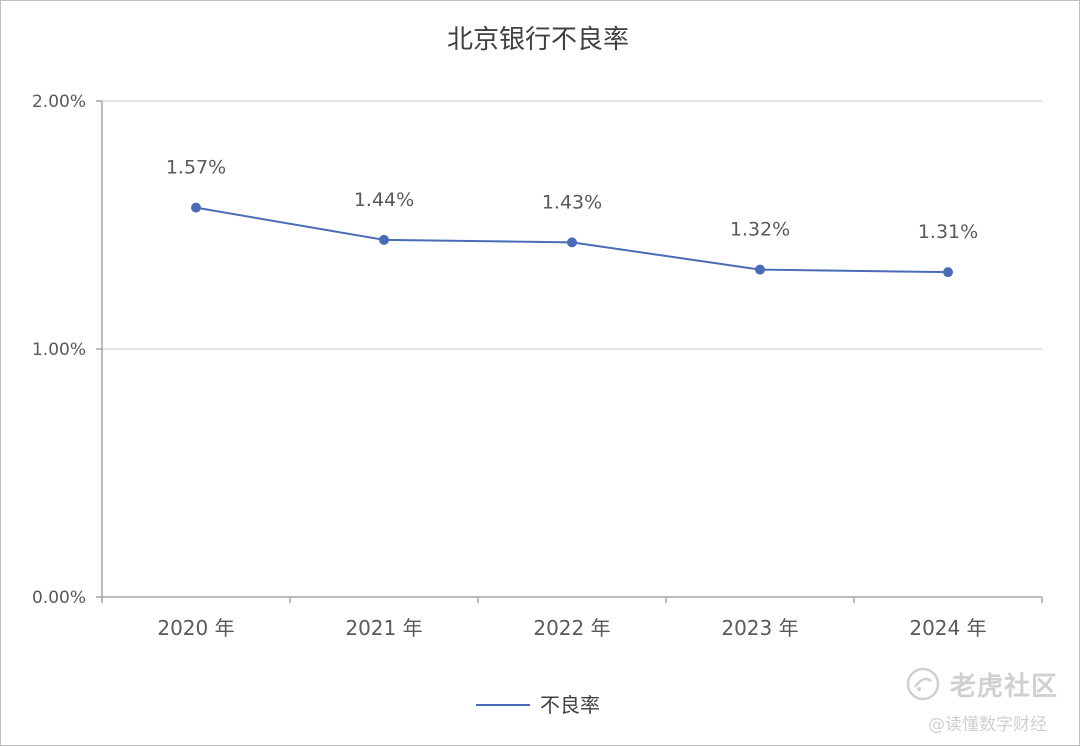 This screenshot has height=746, width=1080. I want to click on legend-label: 不良率, so click(570, 705).